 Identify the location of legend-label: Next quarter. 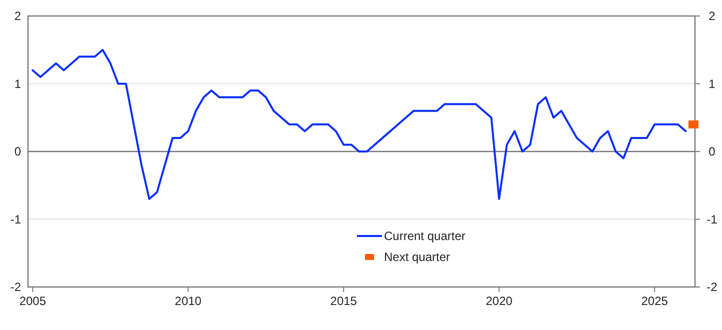
(417, 257).